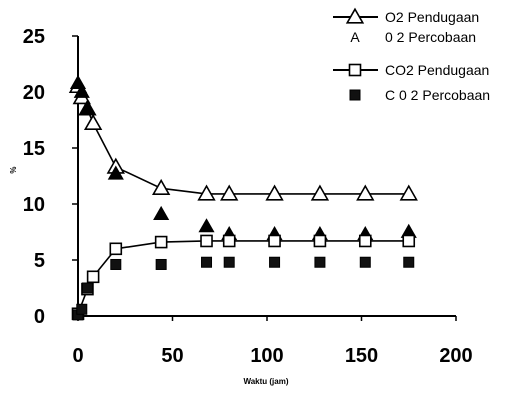  What do you see at coordinates (13, 169) in the screenshot?
I see `y-axis-label: %` at bounding box center [13, 169].